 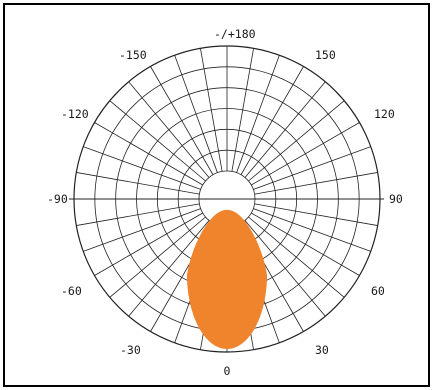 I want to click on distribution-layer, so click(x=227, y=279).